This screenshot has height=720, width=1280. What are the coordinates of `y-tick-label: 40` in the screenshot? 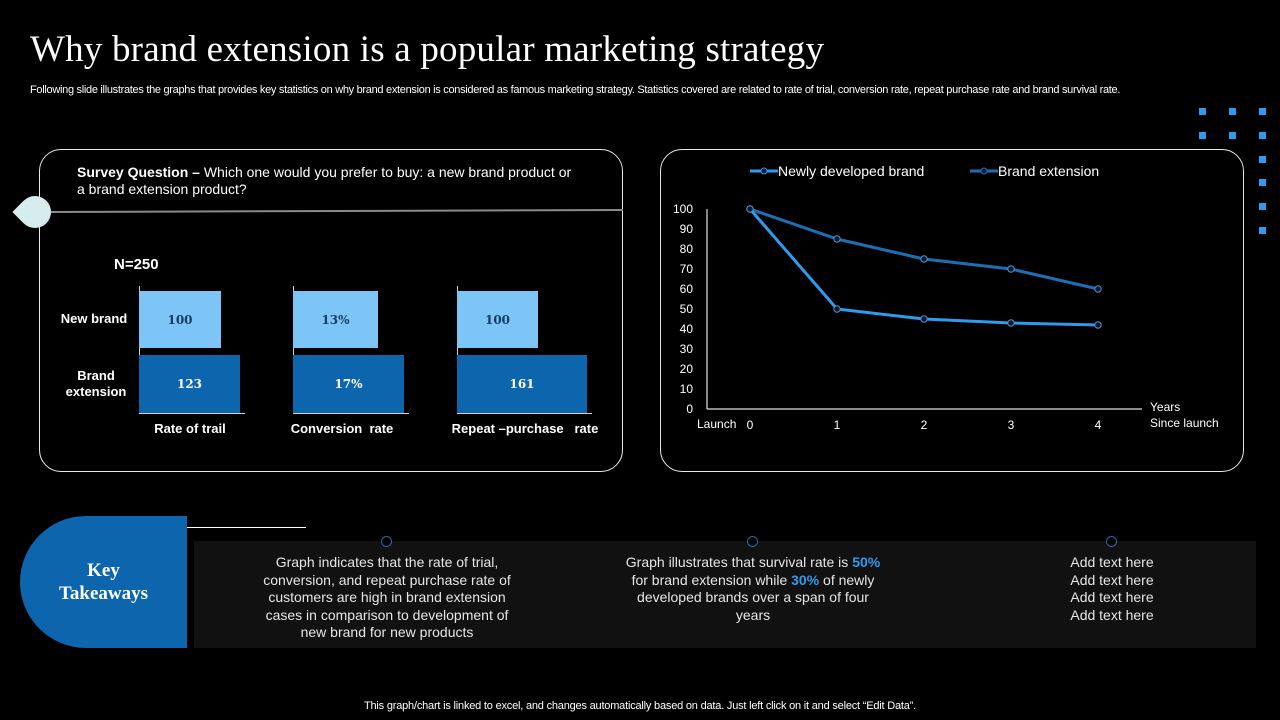 It's located at (687, 329).